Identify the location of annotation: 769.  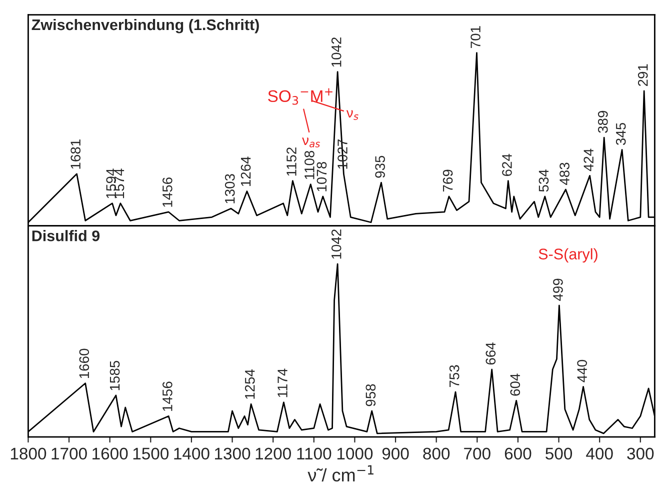
(447, 181).